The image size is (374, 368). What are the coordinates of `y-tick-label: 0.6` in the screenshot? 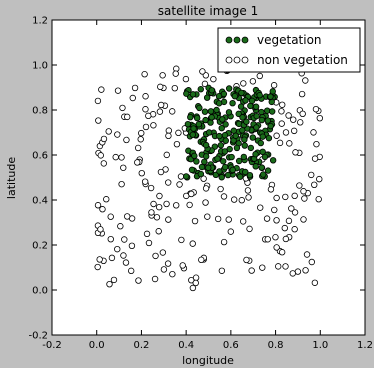 It's located at (40, 156).